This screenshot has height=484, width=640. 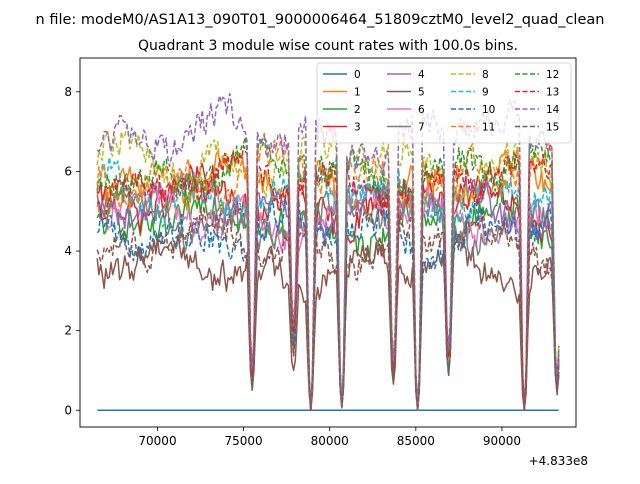 I want to click on legend-label: 12, so click(x=552, y=75).